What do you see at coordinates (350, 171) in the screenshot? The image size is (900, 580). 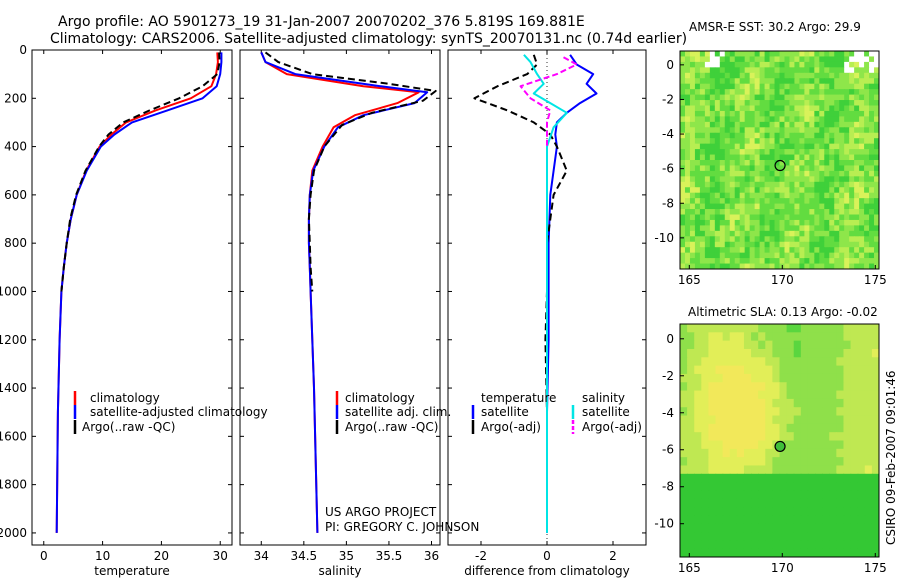 I see `series-argo-raw-qc` at bounding box center [350, 171].